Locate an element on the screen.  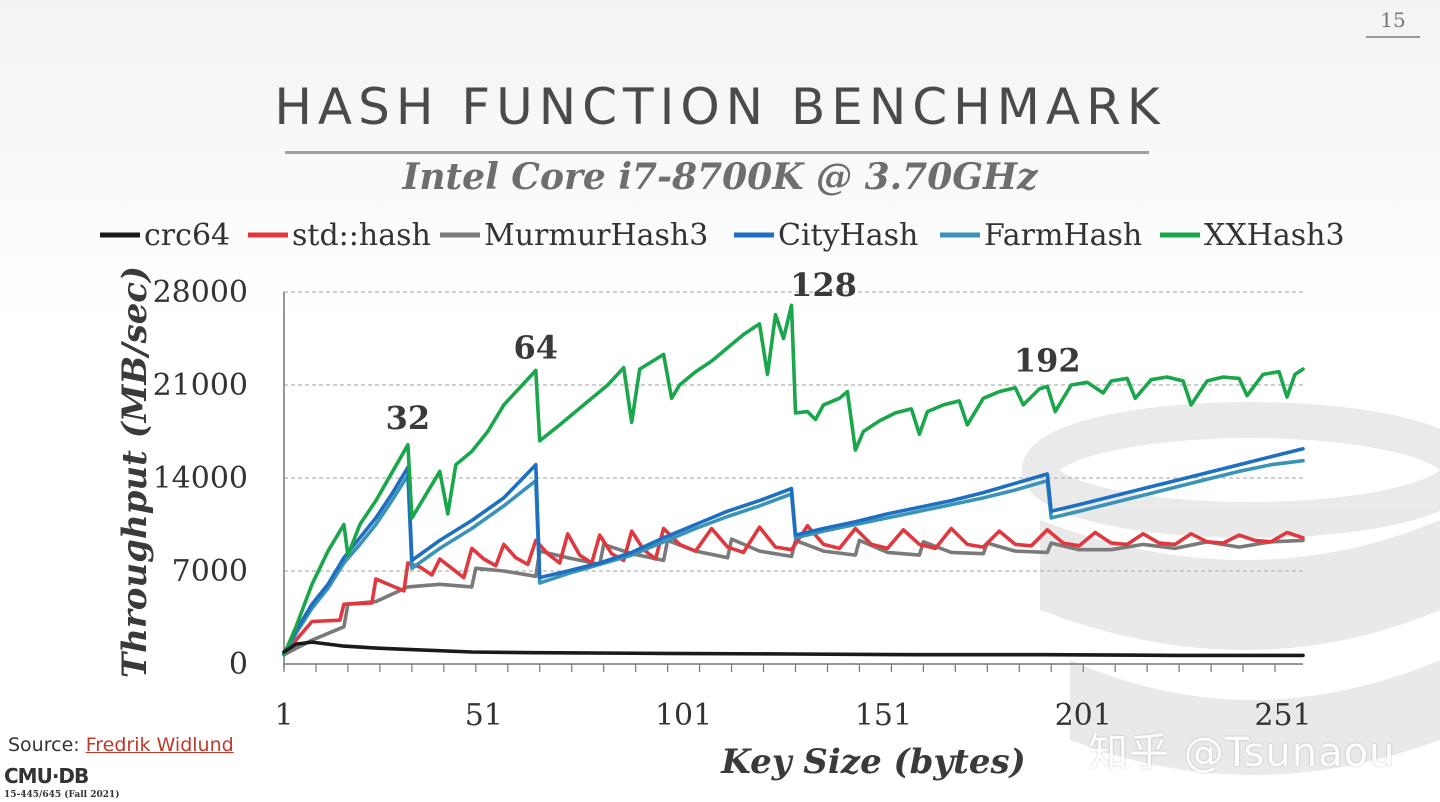
annotation-label: 128 is located at coordinates (823, 285).